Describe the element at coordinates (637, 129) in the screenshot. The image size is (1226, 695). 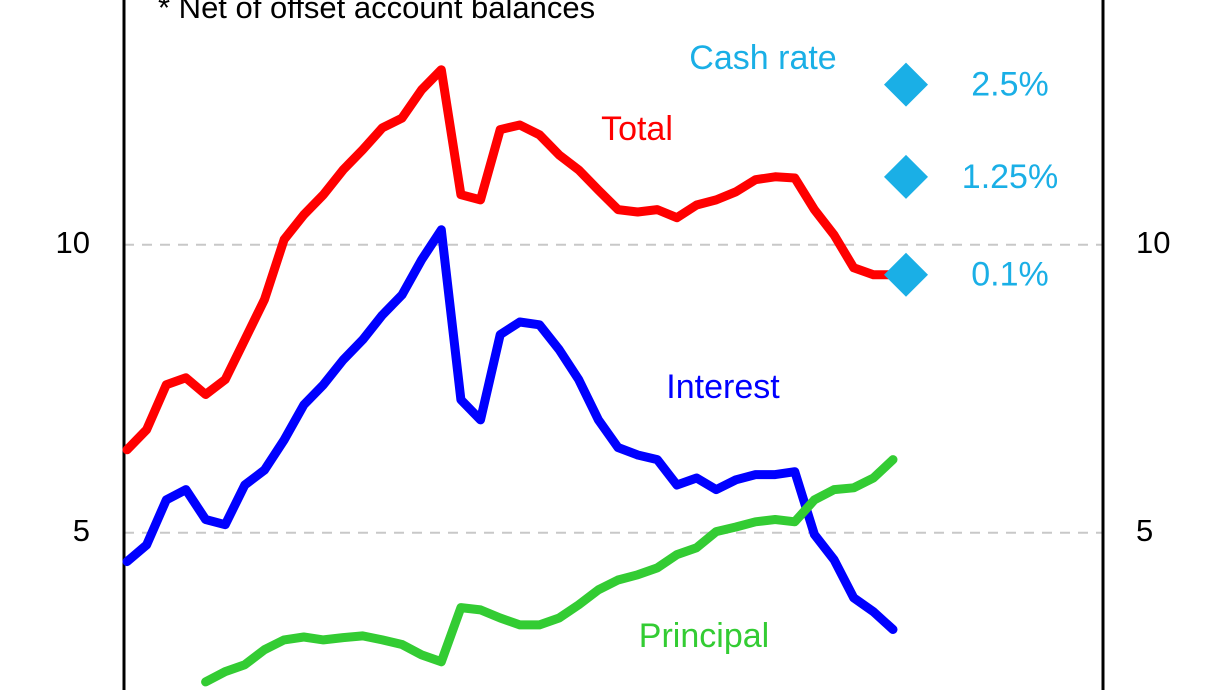
I see `series-label: Total` at that location.